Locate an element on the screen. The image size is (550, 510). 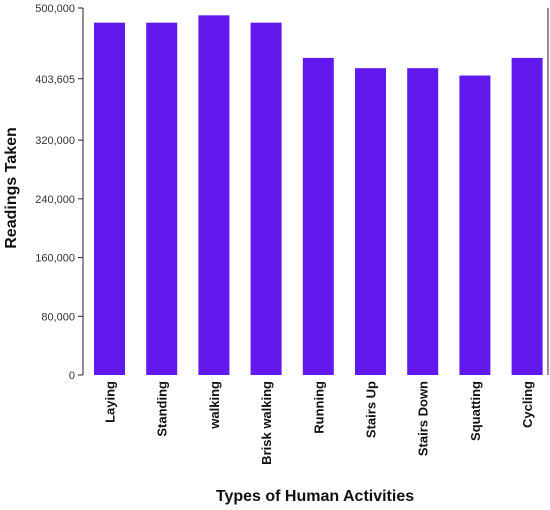
y-tick-label: 500,000 is located at coordinates (55, 9).